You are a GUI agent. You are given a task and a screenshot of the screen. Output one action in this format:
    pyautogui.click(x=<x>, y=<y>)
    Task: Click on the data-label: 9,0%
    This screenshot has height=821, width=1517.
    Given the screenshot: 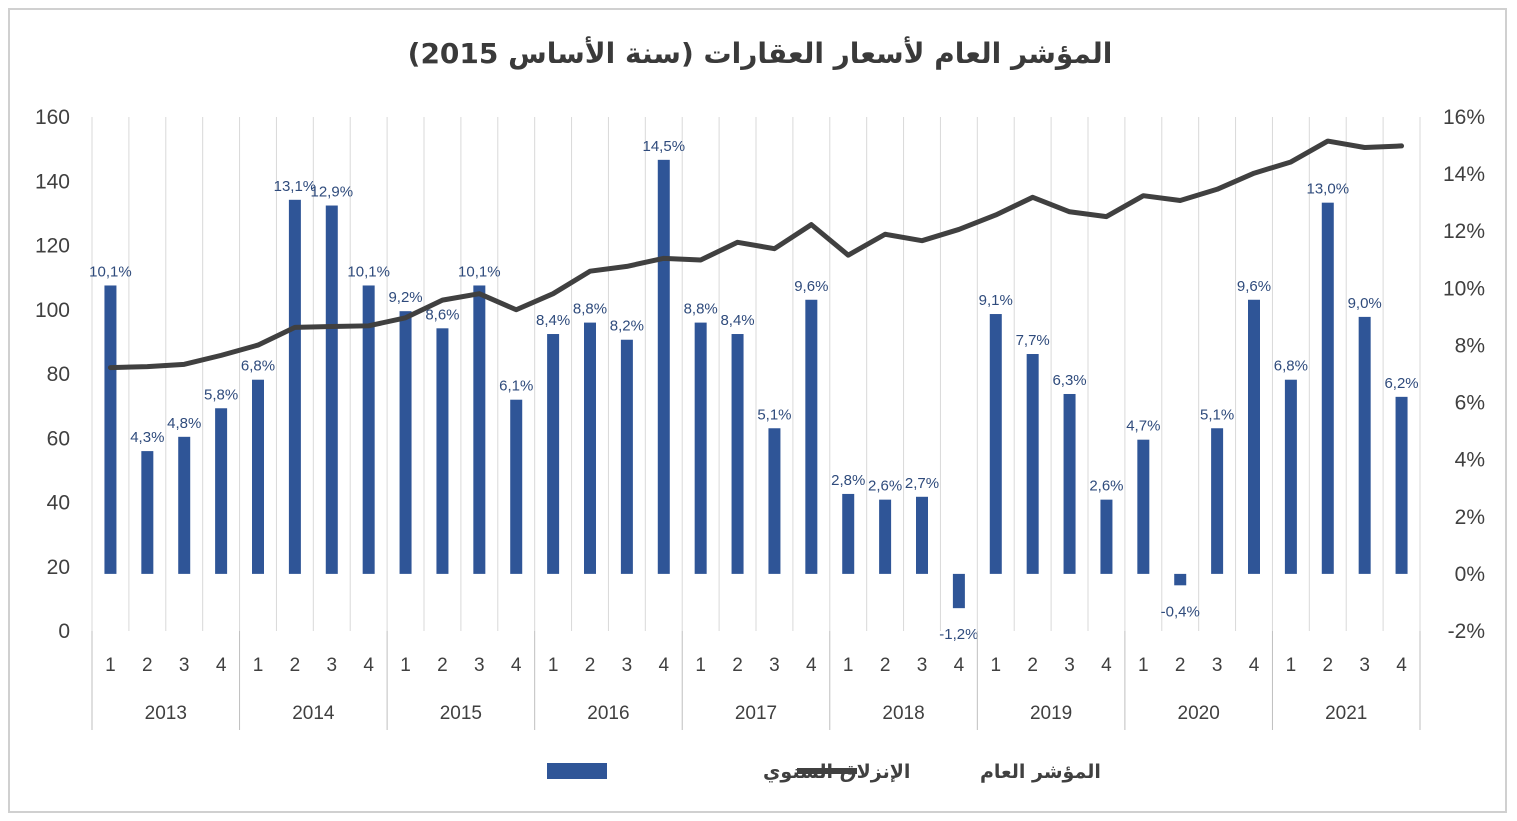 What is the action you would take?
    pyautogui.click(x=1365, y=303)
    